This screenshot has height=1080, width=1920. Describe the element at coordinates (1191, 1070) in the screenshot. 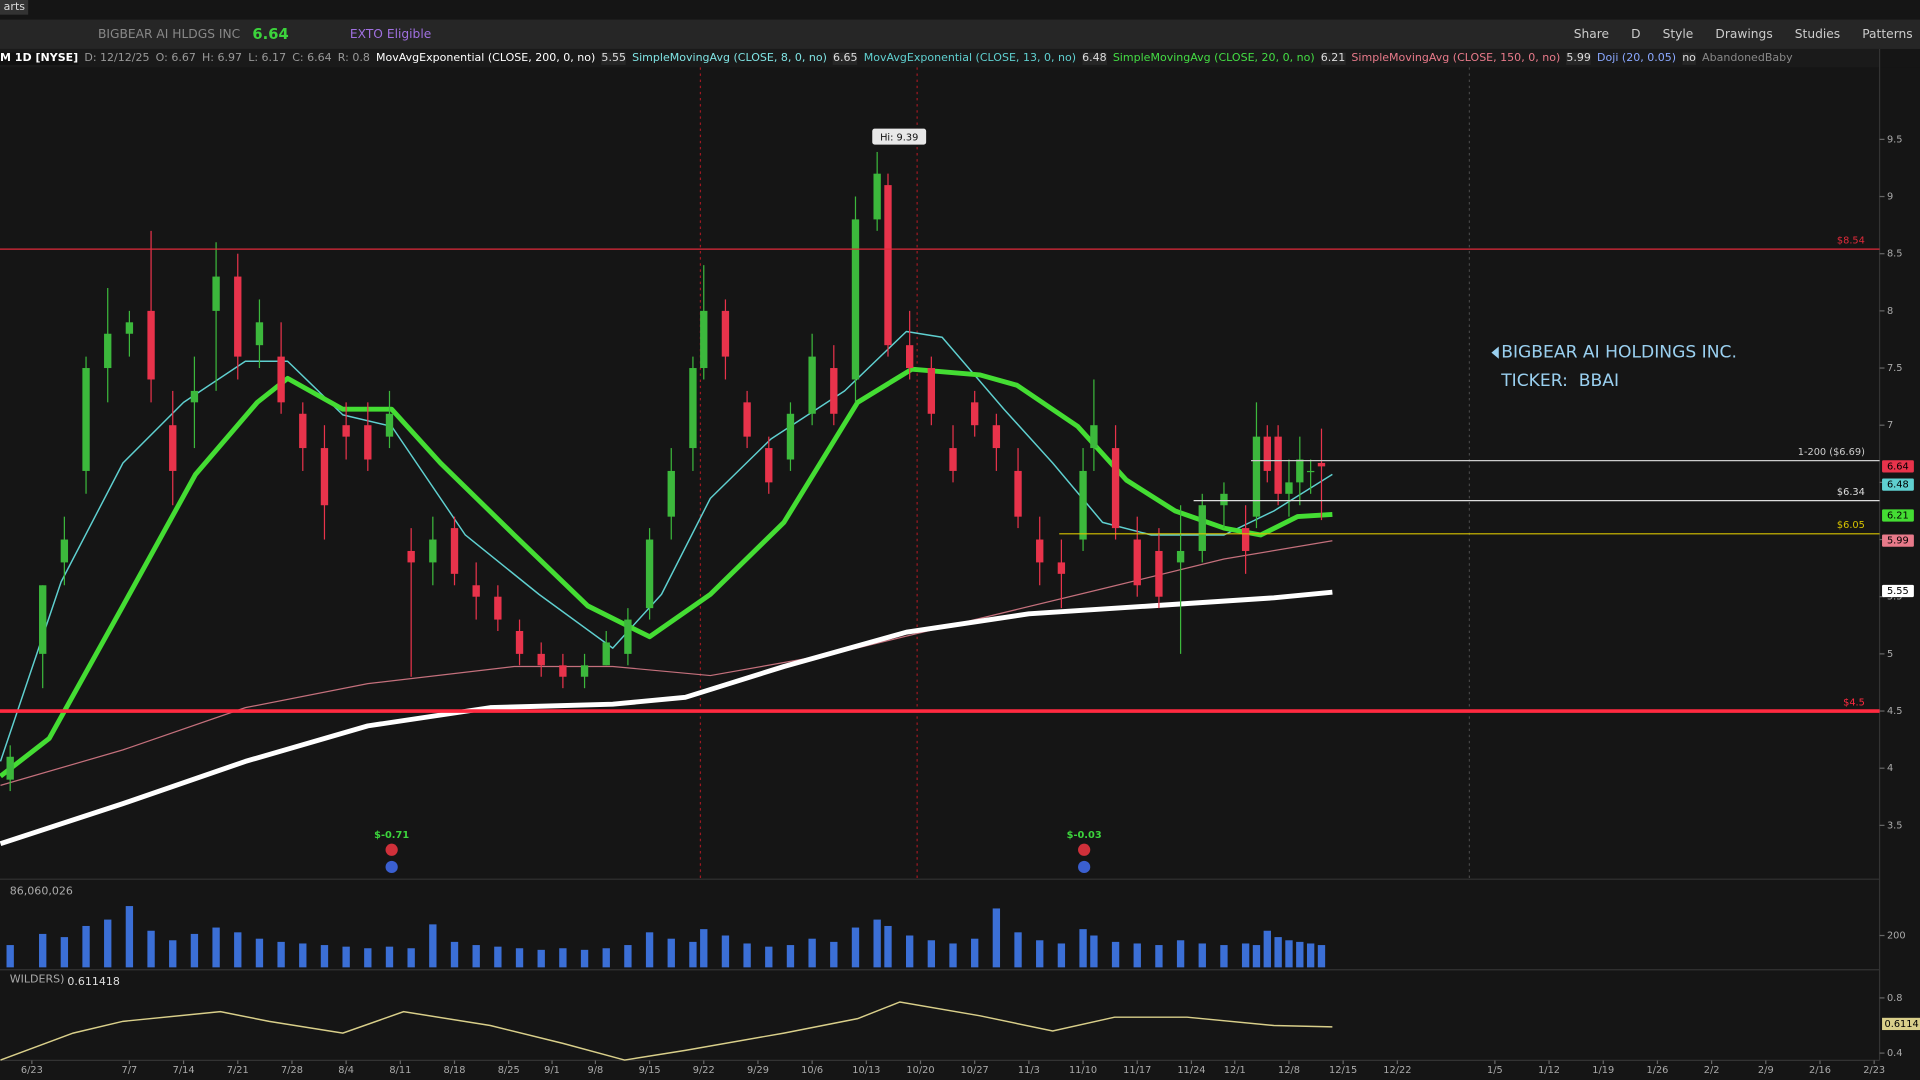

I see `x-tick-label: 11/24` at that location.